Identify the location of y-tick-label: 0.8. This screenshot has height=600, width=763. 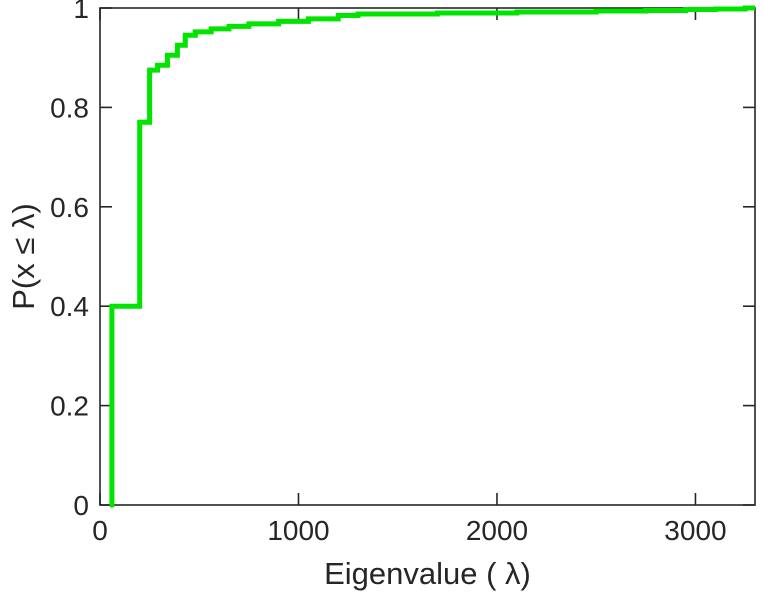
(69, 107).